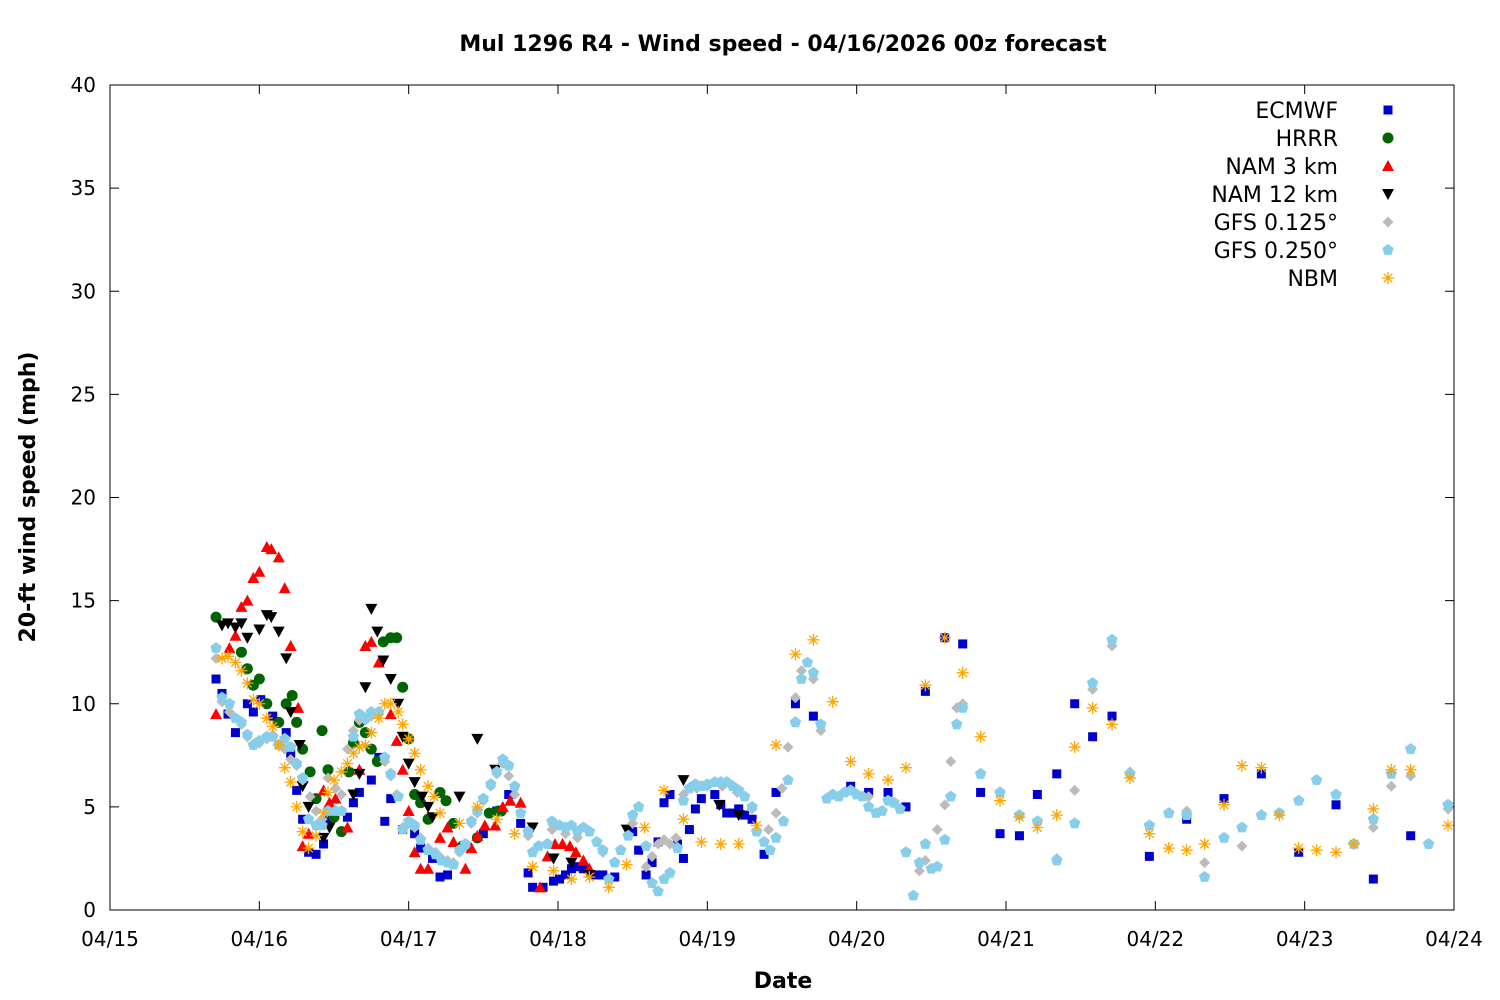 The image size is (1500, 1000). Describe the element at coordinates (83, 188) in the screenshot. I see `y-tick-label: 35` at that location.